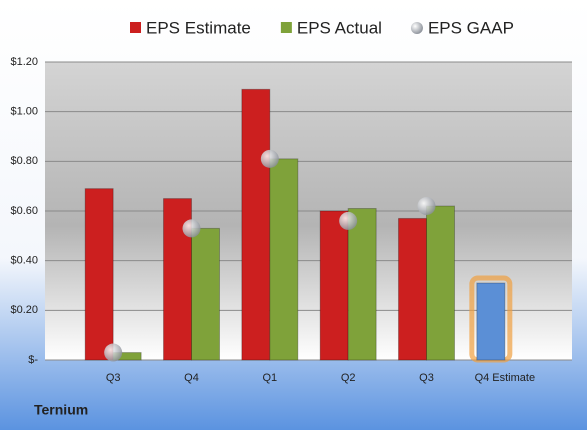  I want to click on x-tick-label: Q1, so click(269, 378).